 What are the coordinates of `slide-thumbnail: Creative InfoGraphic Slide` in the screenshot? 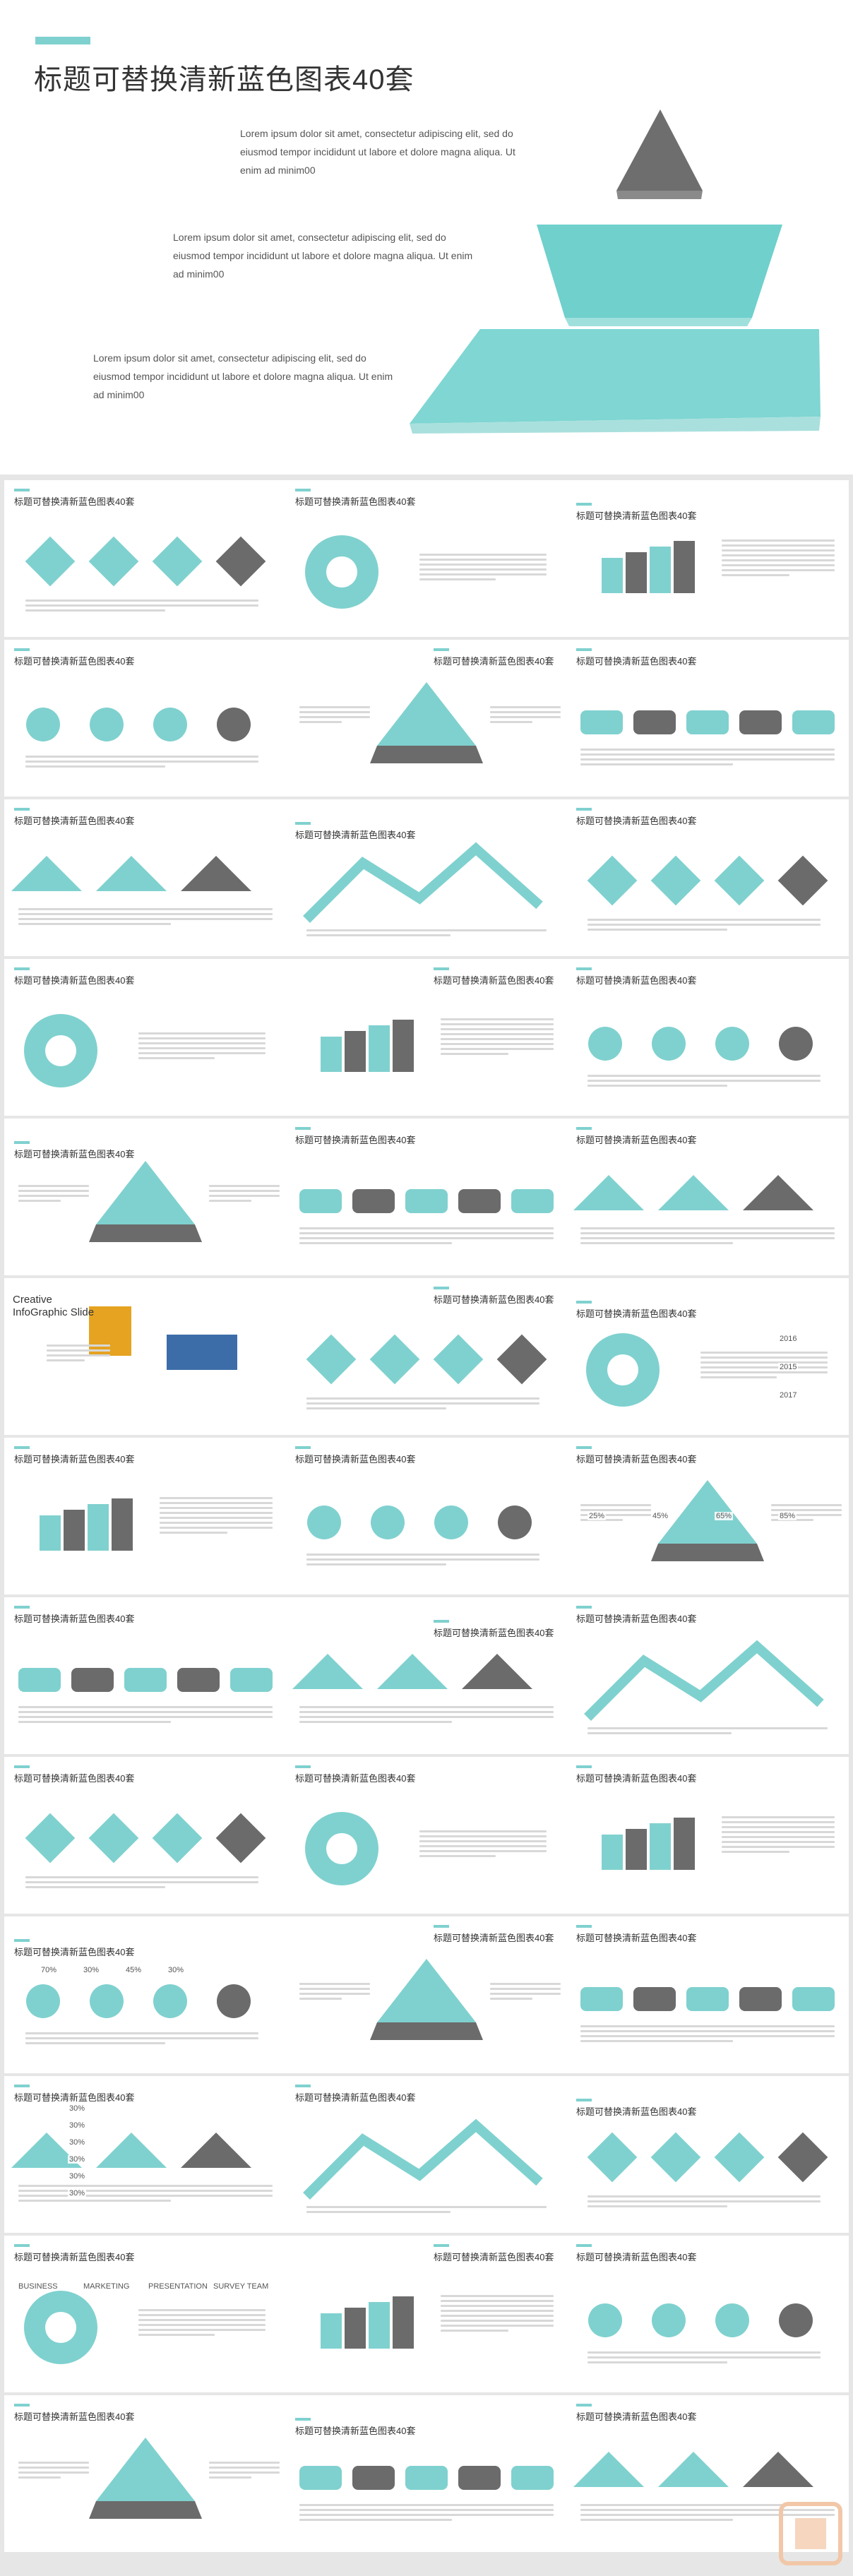 It's located at (145, 1356).